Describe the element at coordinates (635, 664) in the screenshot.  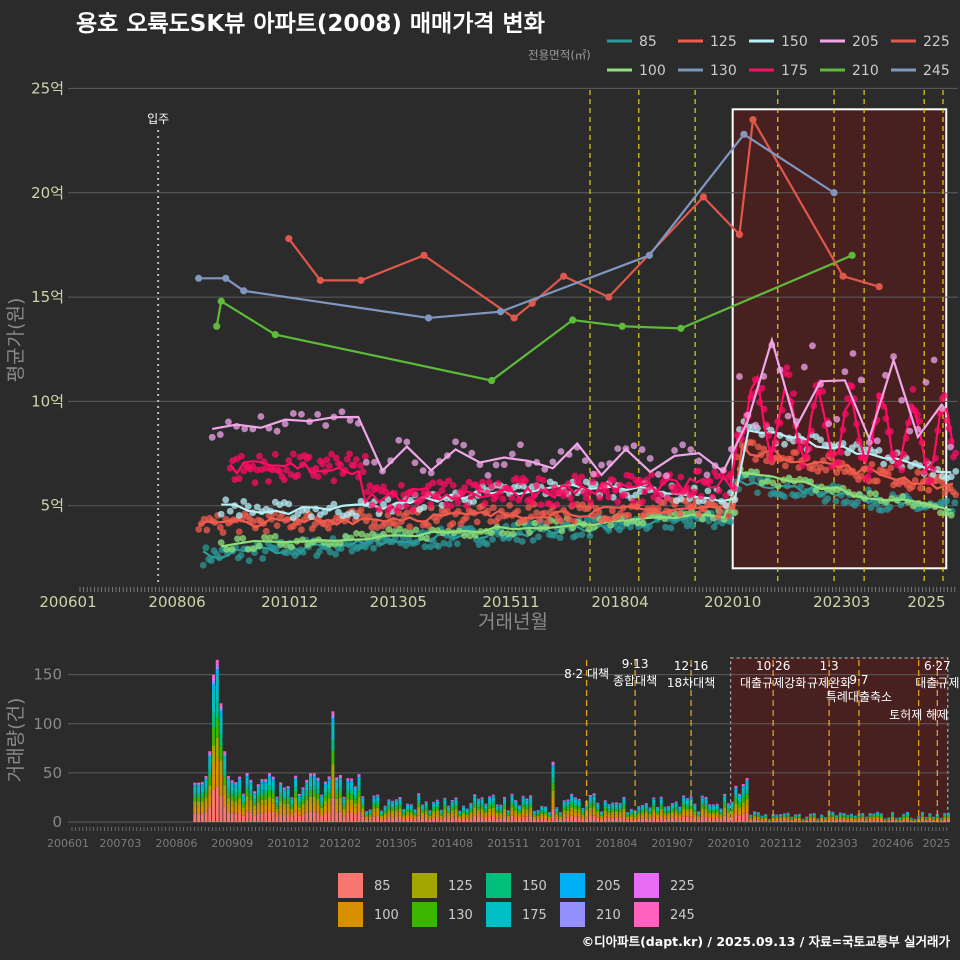
I see `policy-label: 9·13` at that location.